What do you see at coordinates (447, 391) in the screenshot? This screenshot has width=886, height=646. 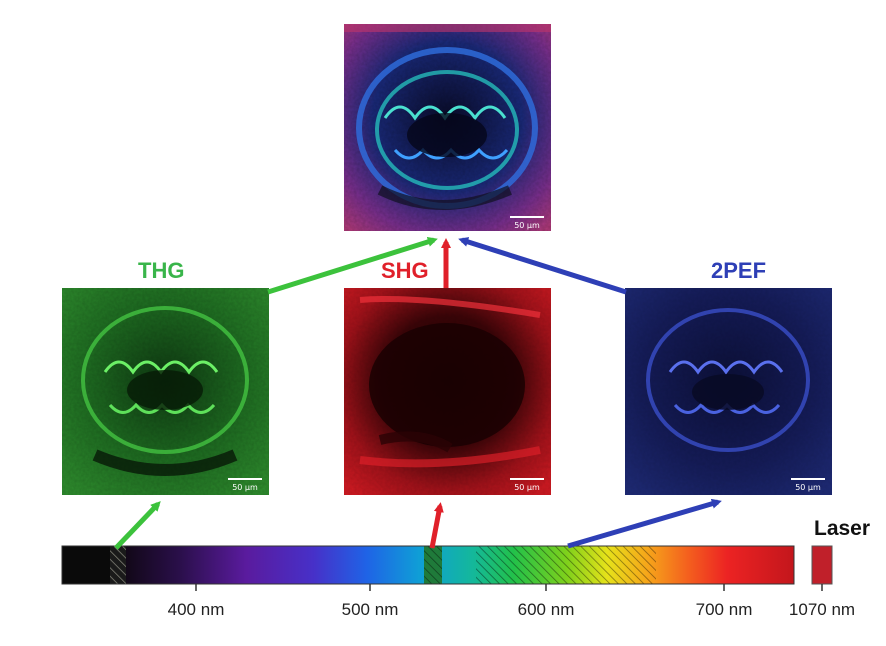 I see `shg-image: 50 µm` at bounding box center [447, 391].